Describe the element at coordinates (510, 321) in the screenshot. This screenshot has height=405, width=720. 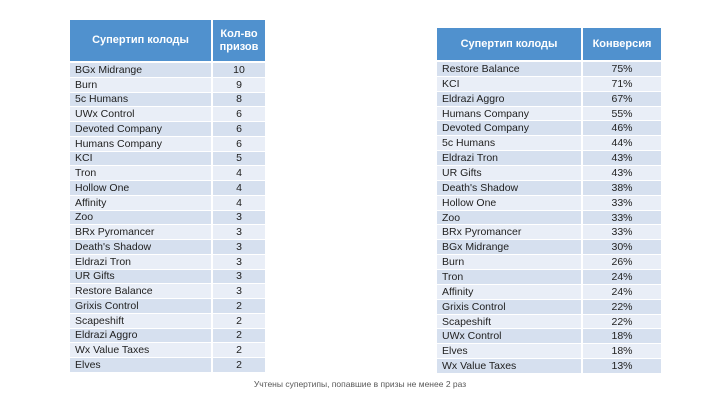
I see `deck-name-cell: Scapeshift` at that location.